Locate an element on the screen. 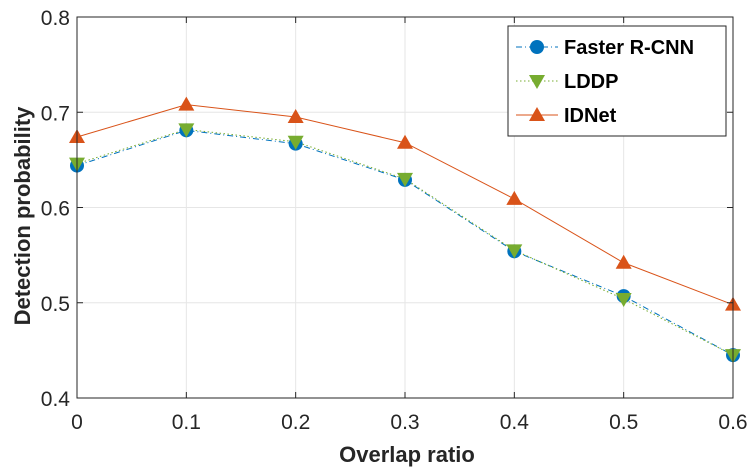 This screenshot has height=469, width=750. y-tick-label: 0.5 is located at coordinates (55, 304).